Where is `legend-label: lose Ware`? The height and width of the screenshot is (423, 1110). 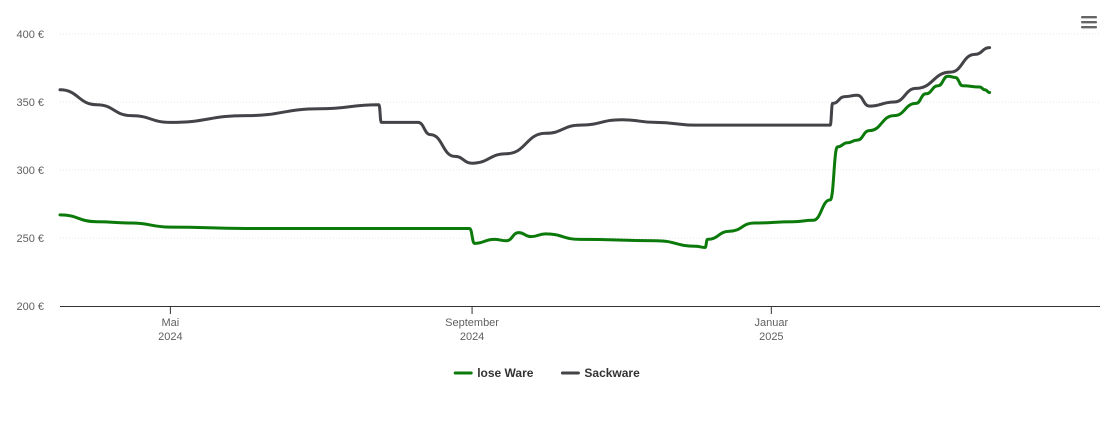
legend-label: lose Ware is located at coordinates (505, 373).